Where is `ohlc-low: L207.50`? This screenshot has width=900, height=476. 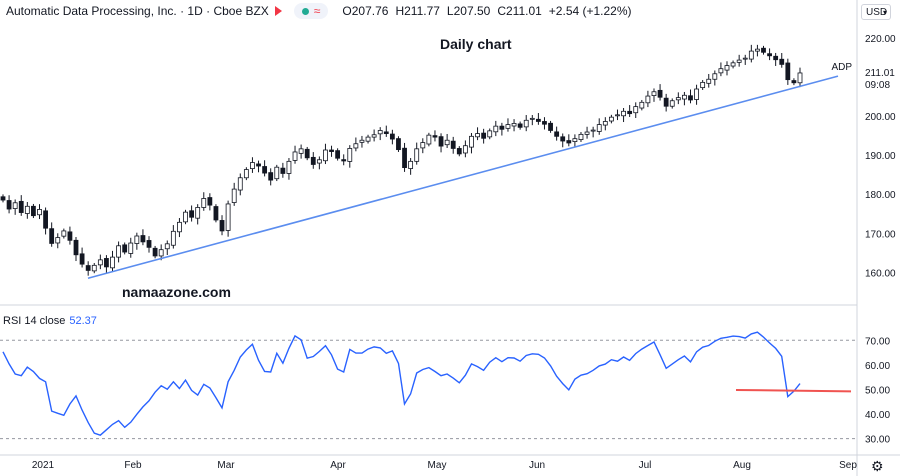
ohlc-low: L207.50 is located at coordinates (468, 11).